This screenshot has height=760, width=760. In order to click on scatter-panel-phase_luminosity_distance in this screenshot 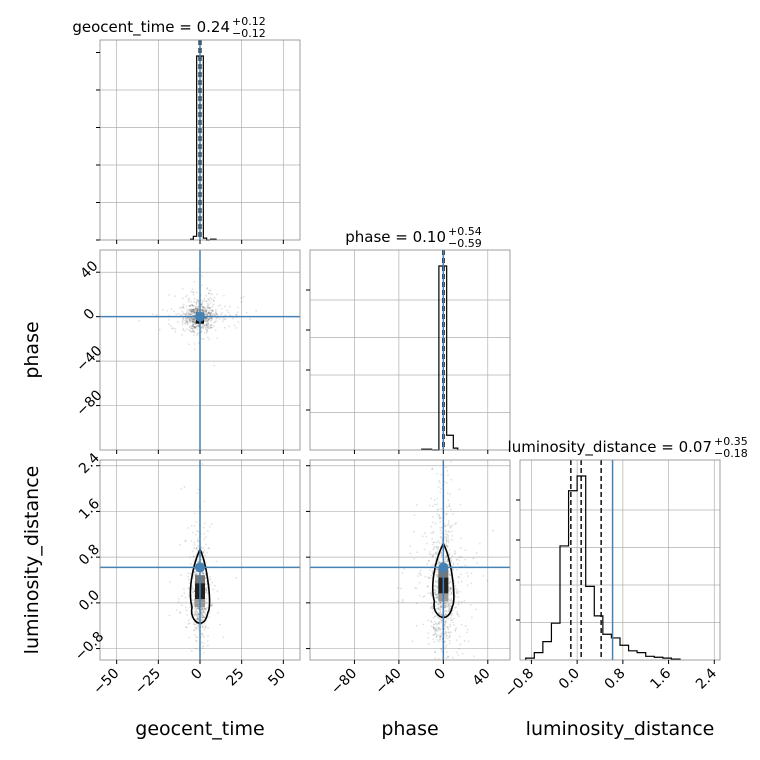, I will do `click(410, 577)`.